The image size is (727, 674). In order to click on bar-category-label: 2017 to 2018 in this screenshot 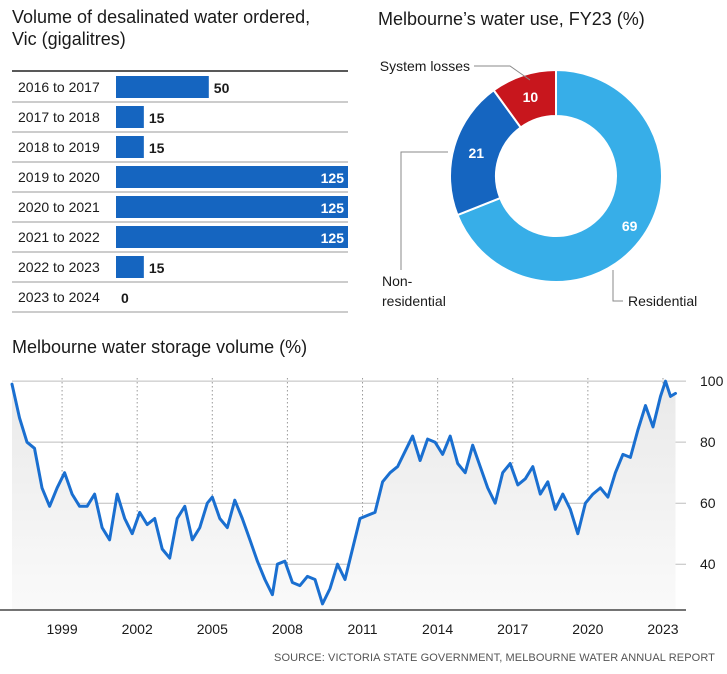, I will do `click(59, 117)`.